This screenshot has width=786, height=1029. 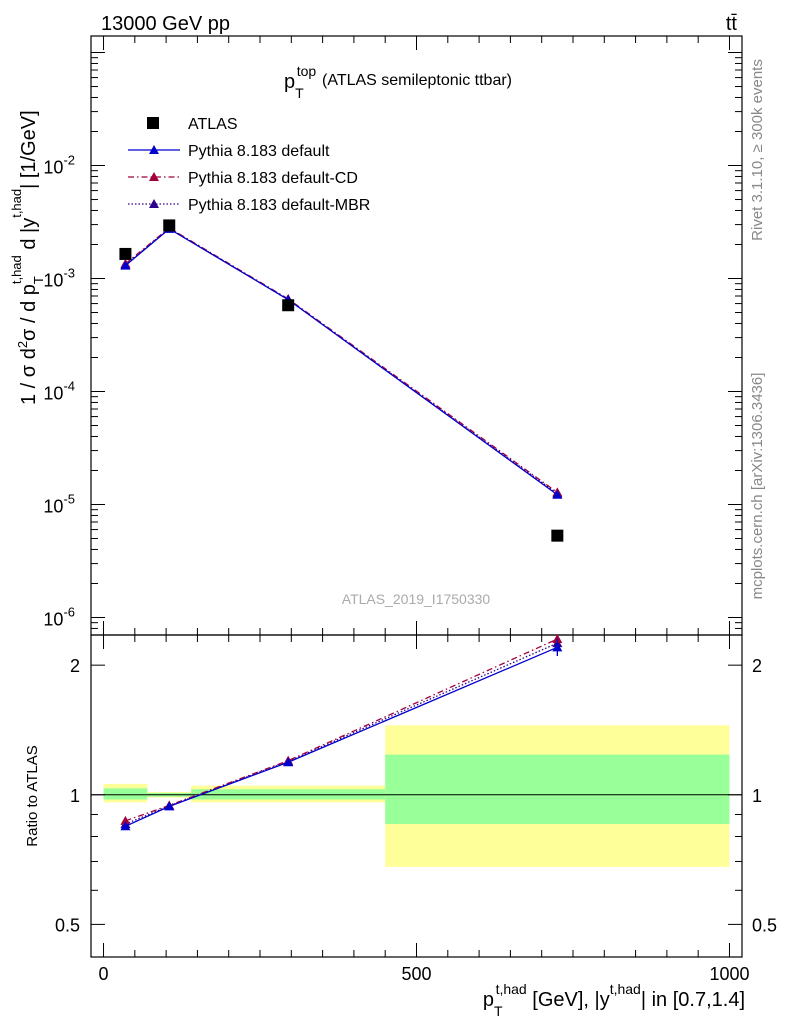 What do you see at coordinates (757, 666) in the screenshot?
I see `ratio-y-tick-label-right-2: 2` at bounding box center [757, 666].